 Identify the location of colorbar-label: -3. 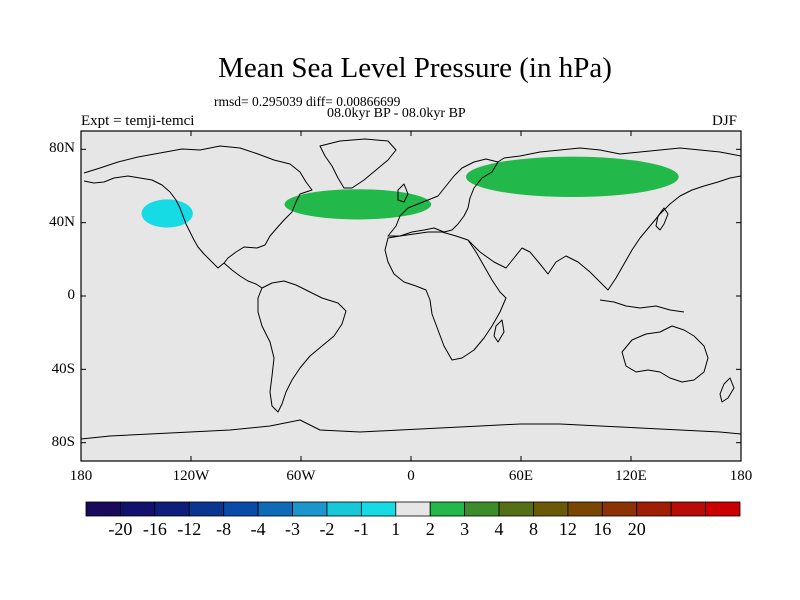
(293, 529).